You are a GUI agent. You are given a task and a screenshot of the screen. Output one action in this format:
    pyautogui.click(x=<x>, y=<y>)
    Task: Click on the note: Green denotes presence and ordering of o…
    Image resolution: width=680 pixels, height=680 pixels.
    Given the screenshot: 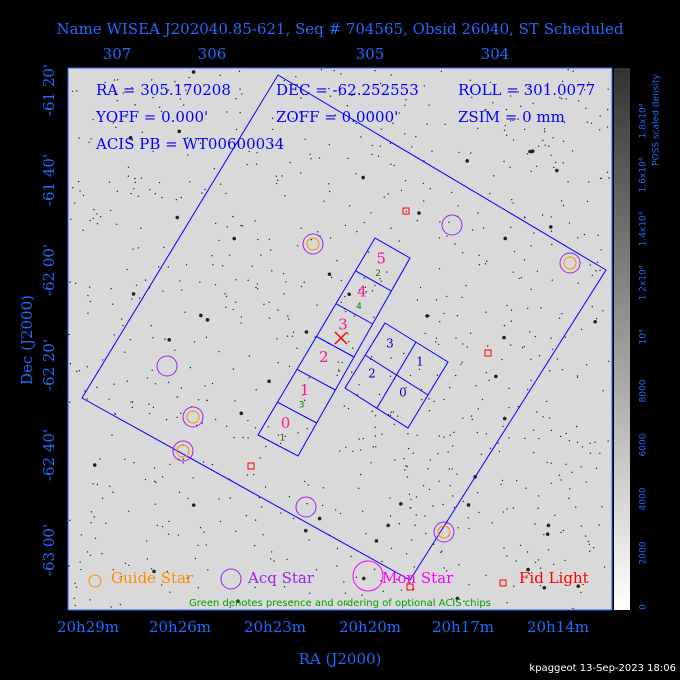 What is the action you would take?
    pyautogui.click(x=340, y=603)
    